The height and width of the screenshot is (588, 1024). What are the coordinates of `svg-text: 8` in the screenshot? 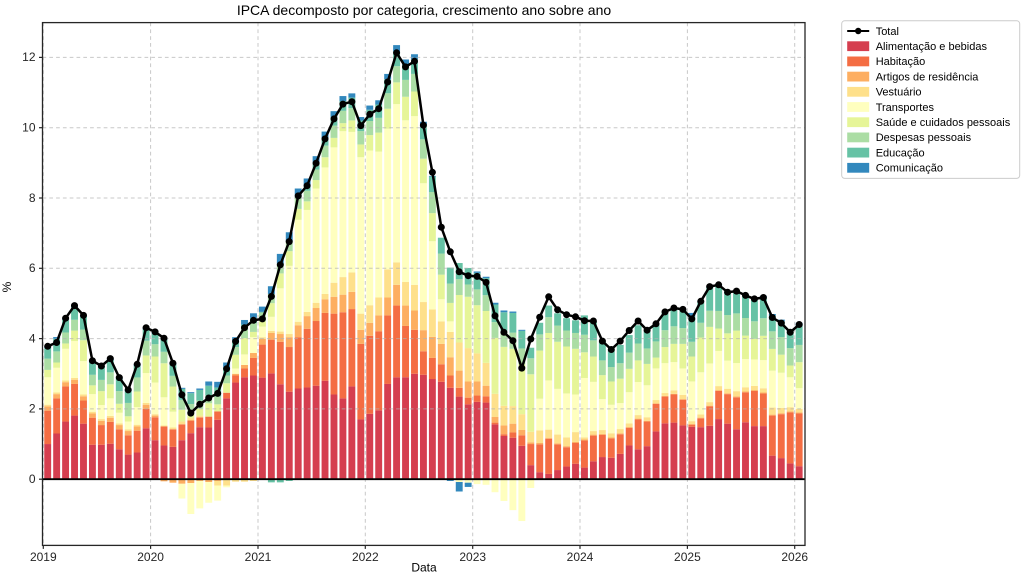 It's located at (32, 198).